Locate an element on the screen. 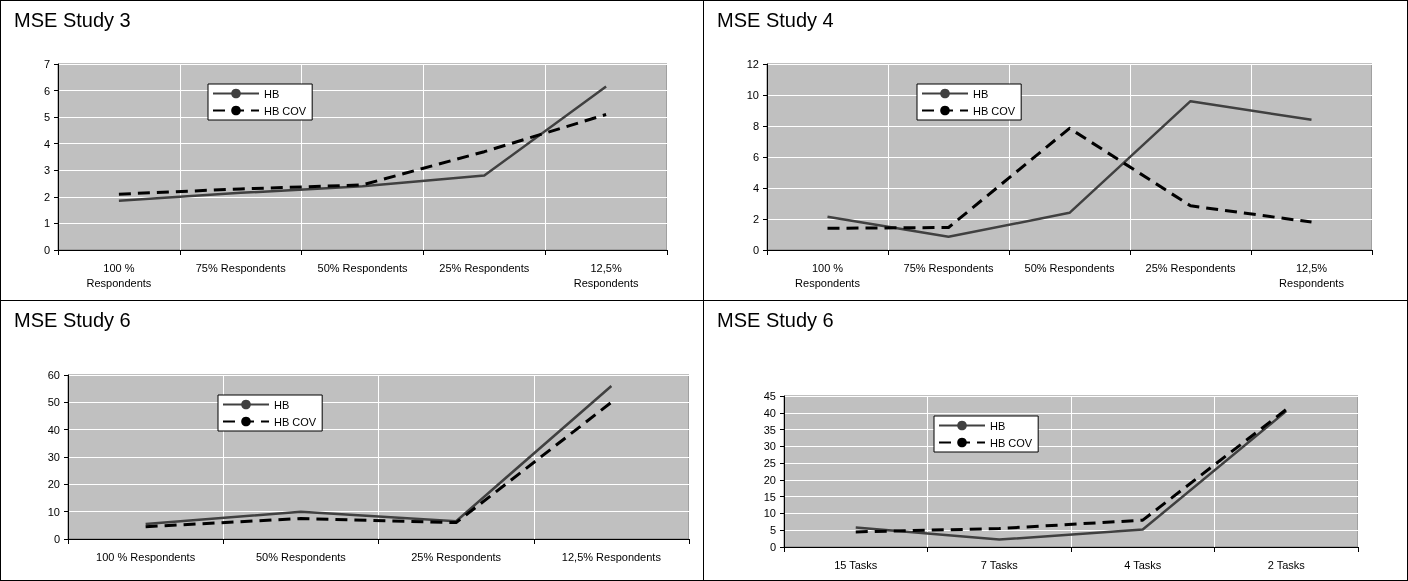  y-tick-label: 60 is located at coordinates (53, 375).